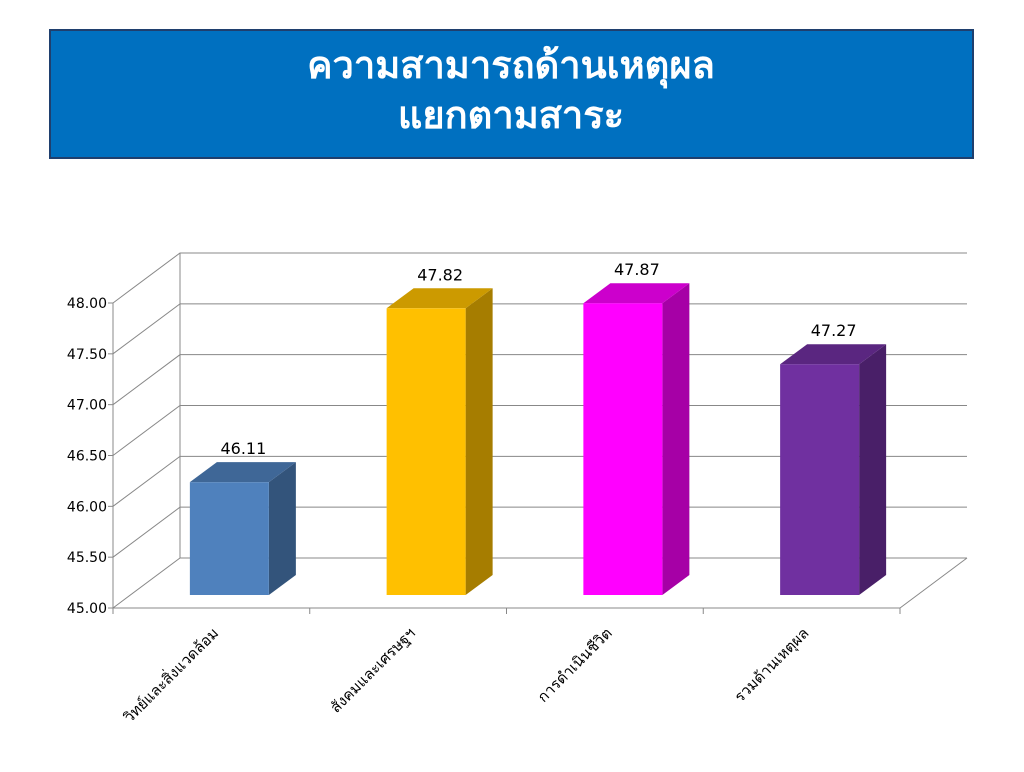 This screenshot has width=1024, height=772. I want to click on title-line: ความสามารถด้านเหตุผล, so click(511, 66).